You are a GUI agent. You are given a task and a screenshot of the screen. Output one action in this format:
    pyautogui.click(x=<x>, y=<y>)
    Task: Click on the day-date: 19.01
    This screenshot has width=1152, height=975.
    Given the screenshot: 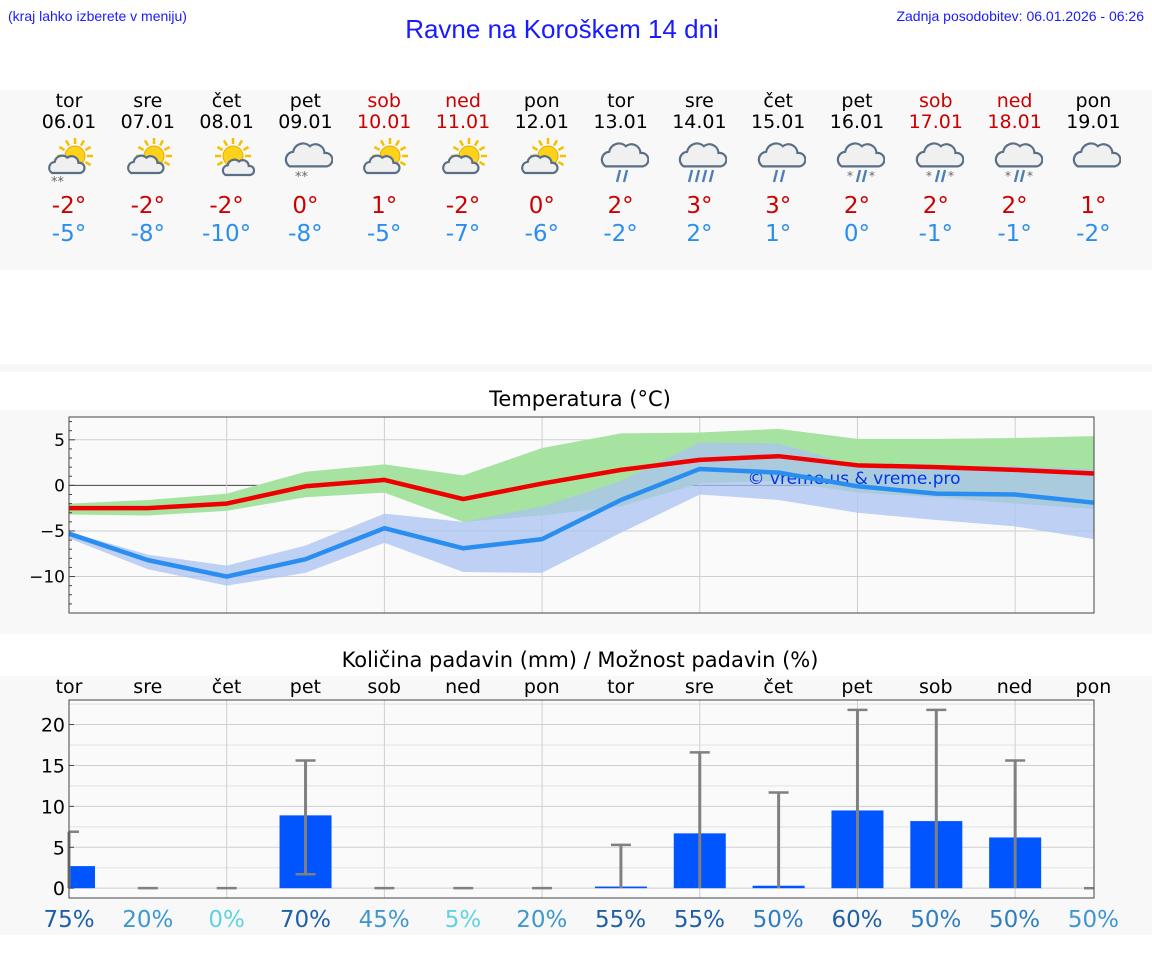 What is the action you would take?
    pyautogui.click(x=1093, y=122)
    